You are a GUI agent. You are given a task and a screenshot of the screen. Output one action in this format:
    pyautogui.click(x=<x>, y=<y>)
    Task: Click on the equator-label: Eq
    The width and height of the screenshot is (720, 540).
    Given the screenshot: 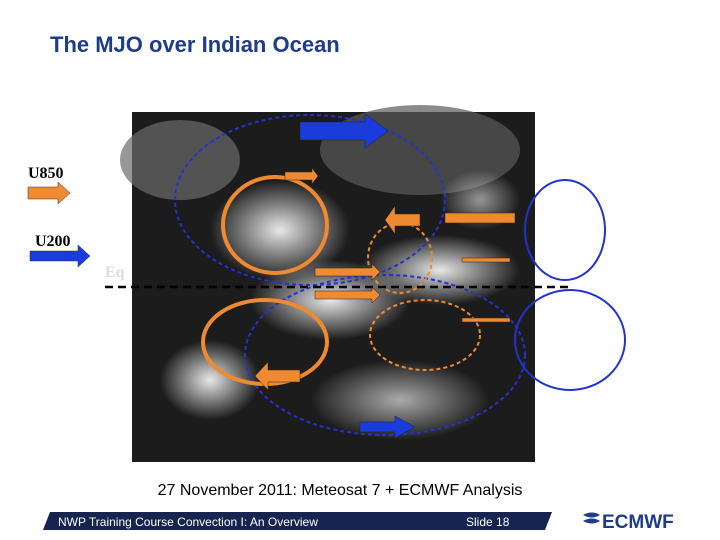 What is the action you would take?
    pyautogui.click(x=115, y=272)
    